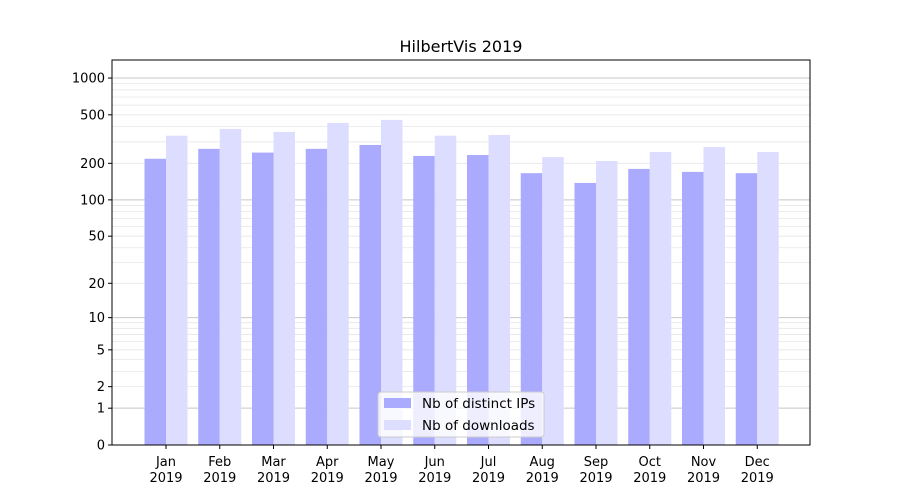  What do you see at coordinates (327, 470) in the screenshot?
I see `x-tick-label: Apr 2019` at bounding box center [327, 470].